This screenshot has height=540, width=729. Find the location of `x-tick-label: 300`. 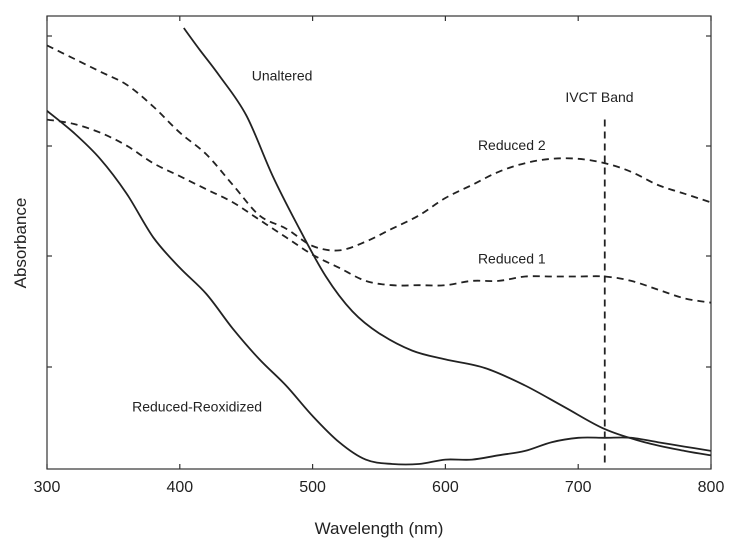

x-tick-label: 300 is located at coordinates (47, 487).